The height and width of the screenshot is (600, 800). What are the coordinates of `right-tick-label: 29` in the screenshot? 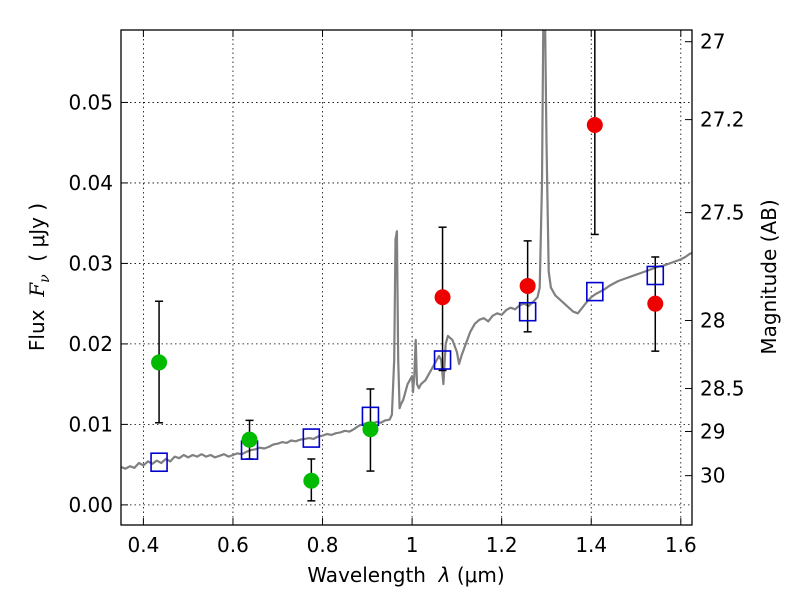 It's located at (712, 431).